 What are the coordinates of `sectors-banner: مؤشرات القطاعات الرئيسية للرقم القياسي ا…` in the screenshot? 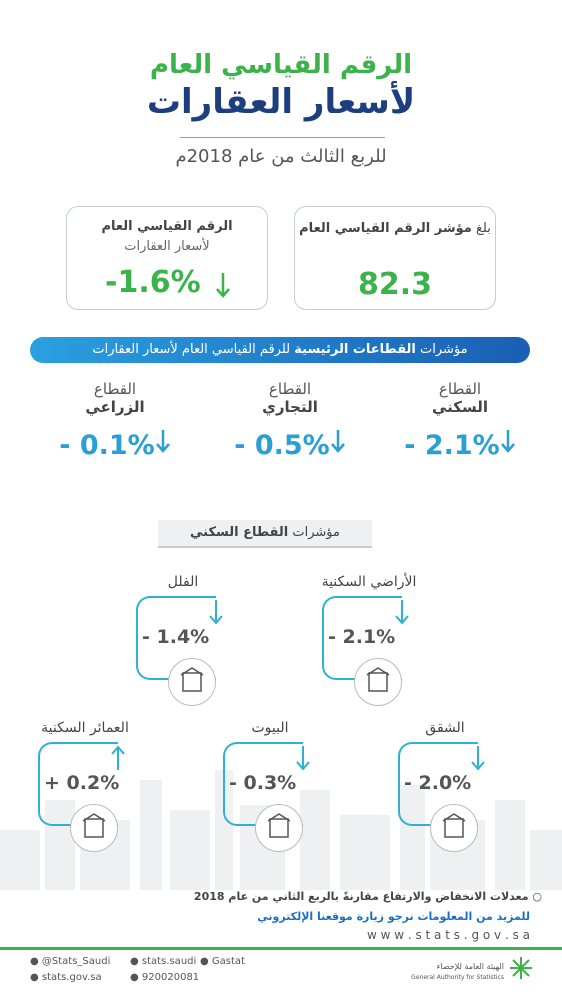 It's located at (280, 350).